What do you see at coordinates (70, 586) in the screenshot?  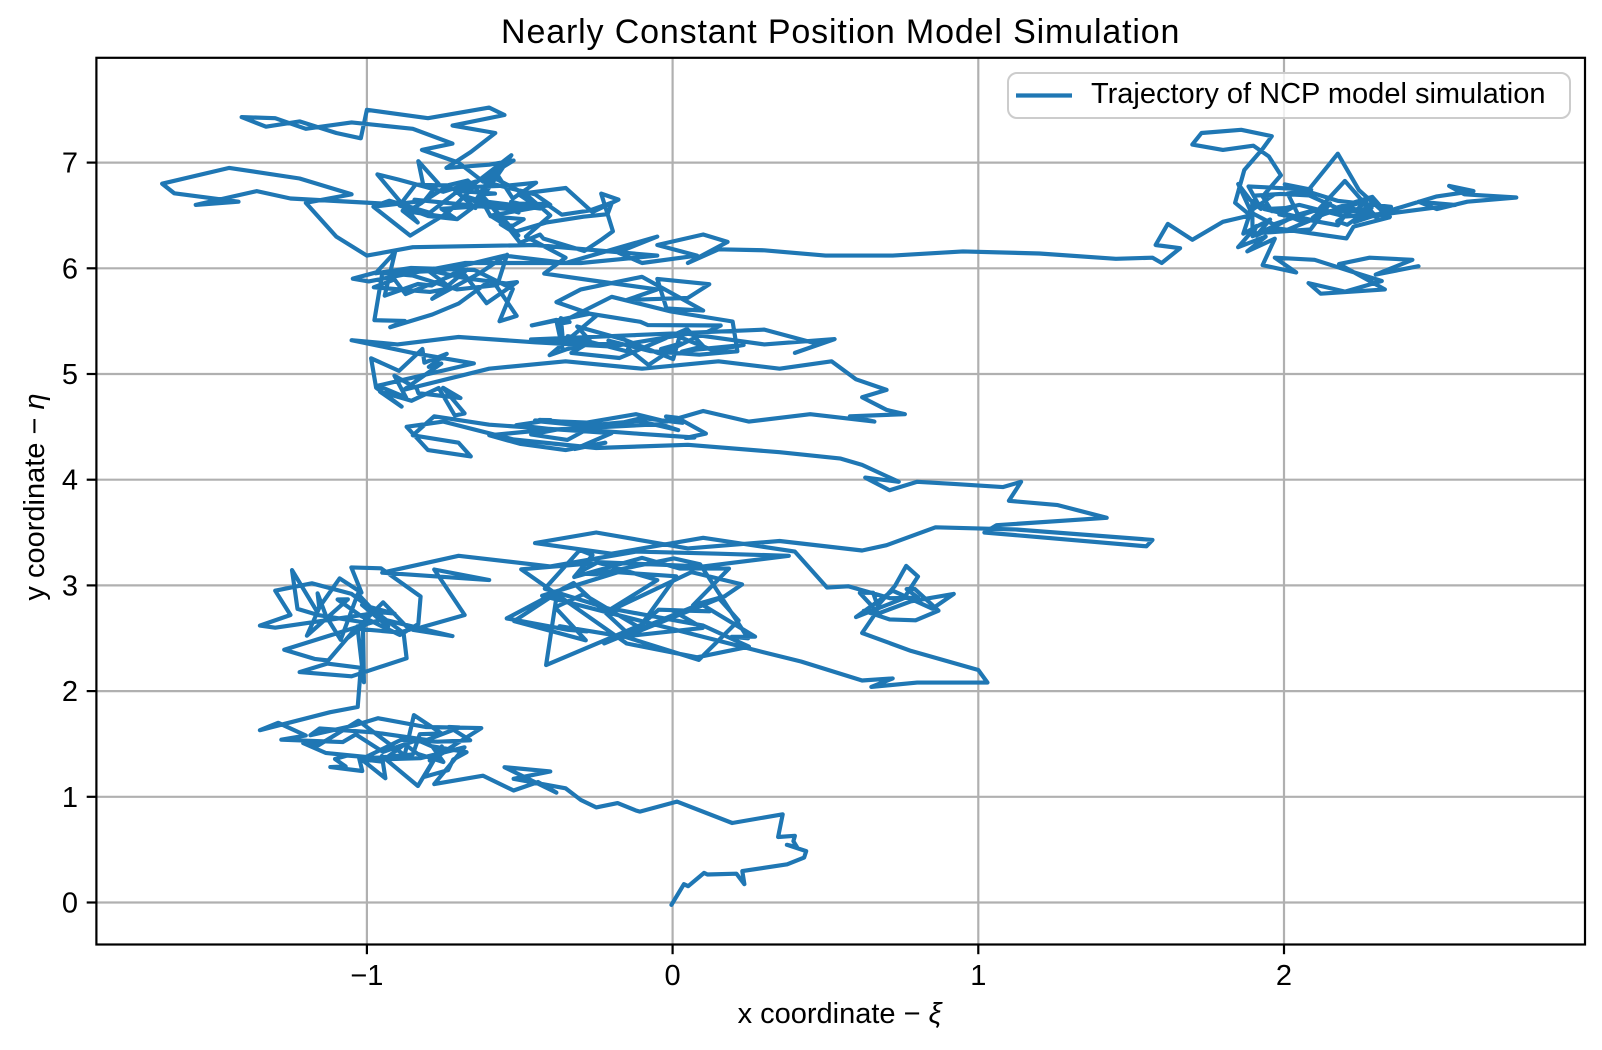 I see `svg-text: 3` at bounding box center [70, 586].